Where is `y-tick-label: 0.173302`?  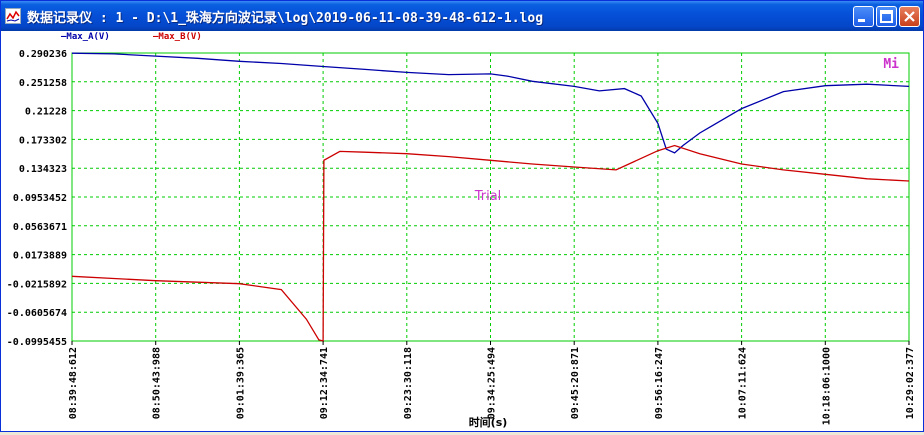 y-tick-label: 0.173302 is located at coordinates (43, 140).